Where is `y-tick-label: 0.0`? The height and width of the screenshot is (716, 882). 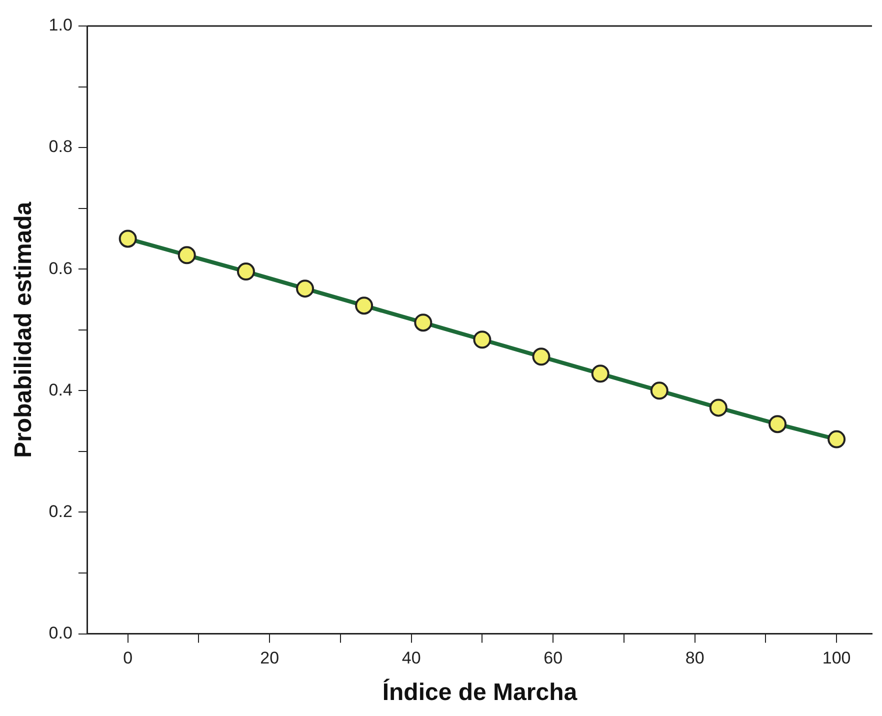
y-tick-label: 0.0 is located at coordinates (60, 632).